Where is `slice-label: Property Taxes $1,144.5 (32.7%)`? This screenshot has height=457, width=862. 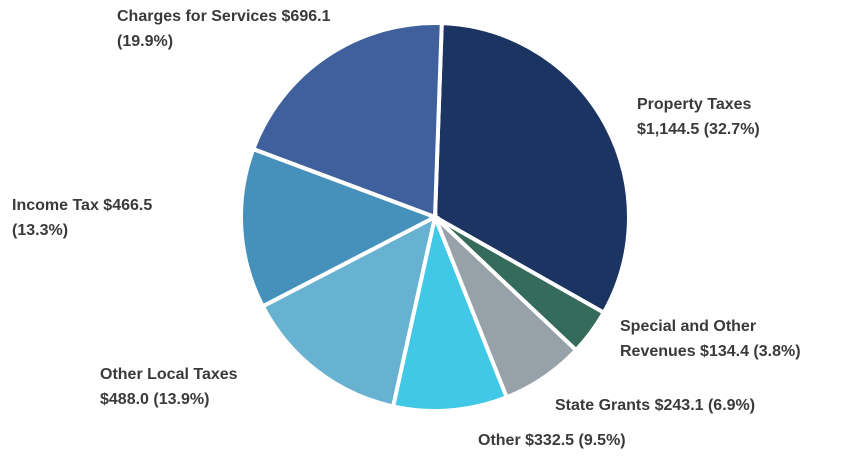
slice-label: Property Taxes $1,144.5 (32.7%) is located at coordinates (727, 117).